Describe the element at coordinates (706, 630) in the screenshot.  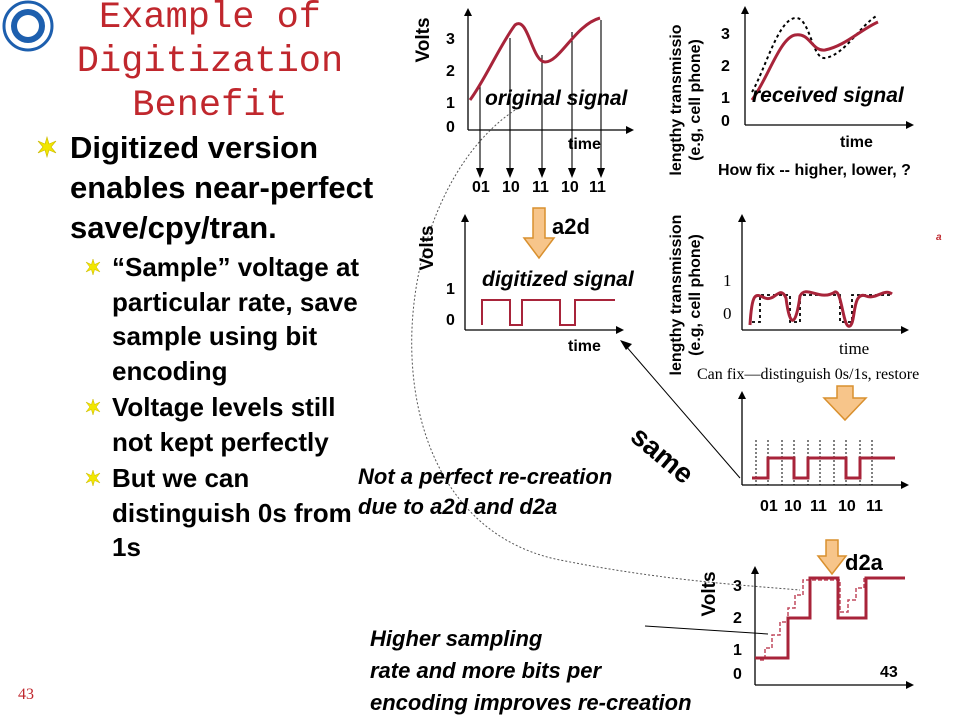
I see `improvement-pointer-line` at that location.